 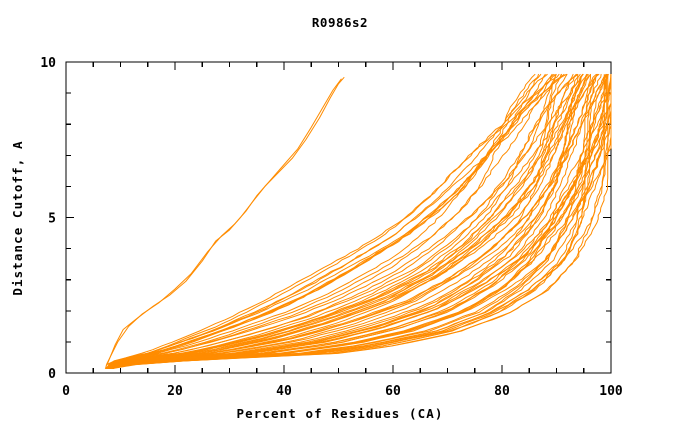 I want to click on x-tick-label: 60, so click(x=393, y=391).